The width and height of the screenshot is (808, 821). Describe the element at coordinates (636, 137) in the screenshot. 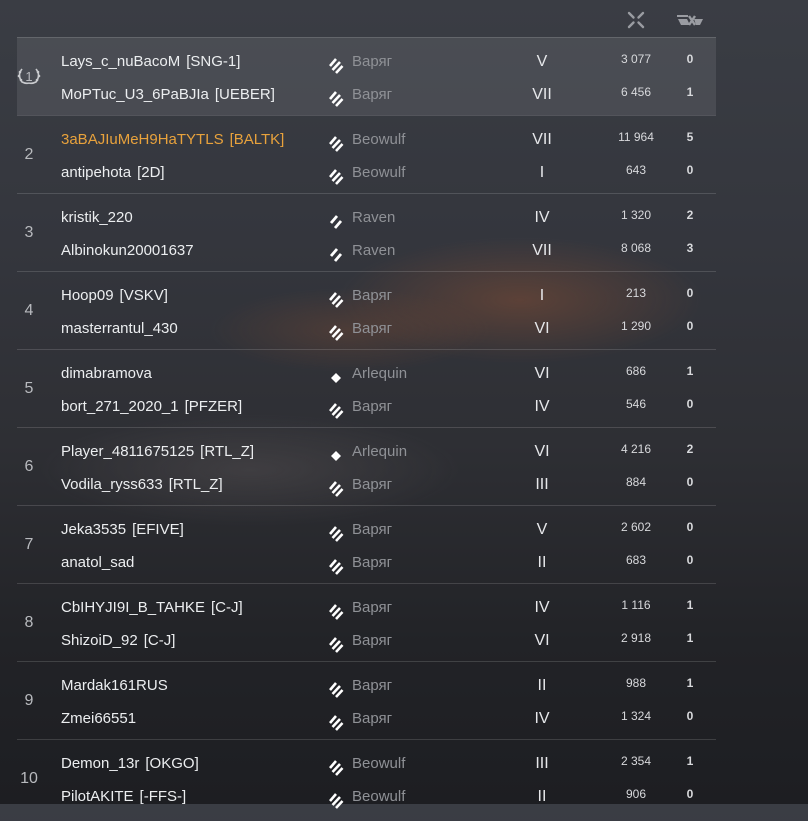

I see `damage-value: 11 964` at that location.